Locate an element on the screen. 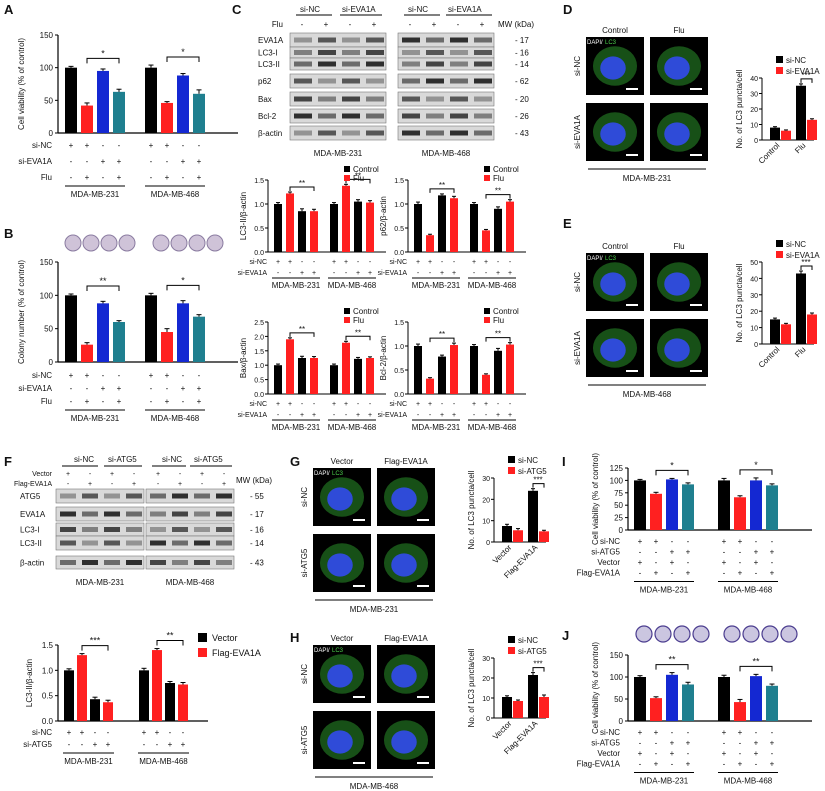 Image resolution: width=825 pixels, height=791 pixels. panel-label-c: C is located at coordinates (237, 9).